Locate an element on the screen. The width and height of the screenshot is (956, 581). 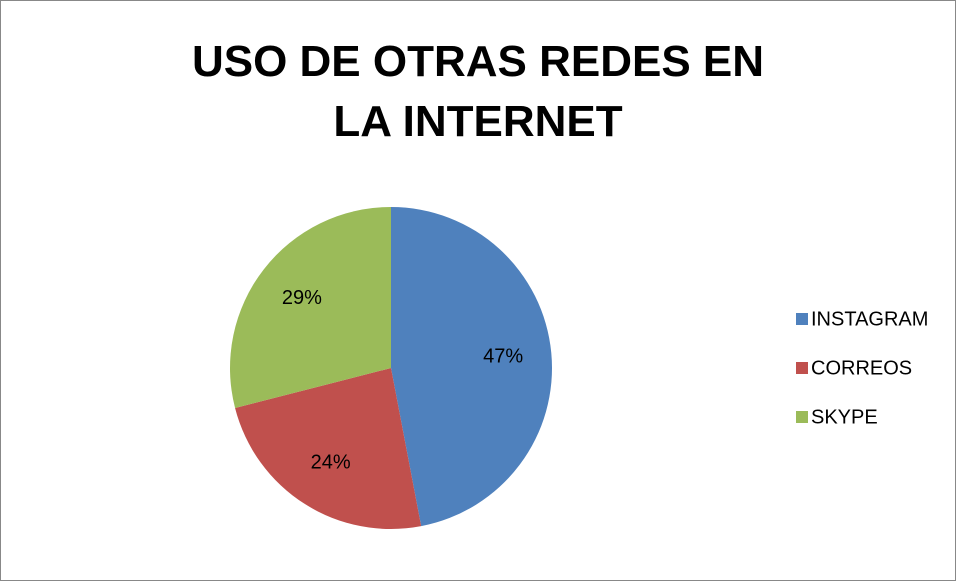
chart-title: USO DE OTRAS REDES EN LA INTERNET is located at coordinates (478, 91).